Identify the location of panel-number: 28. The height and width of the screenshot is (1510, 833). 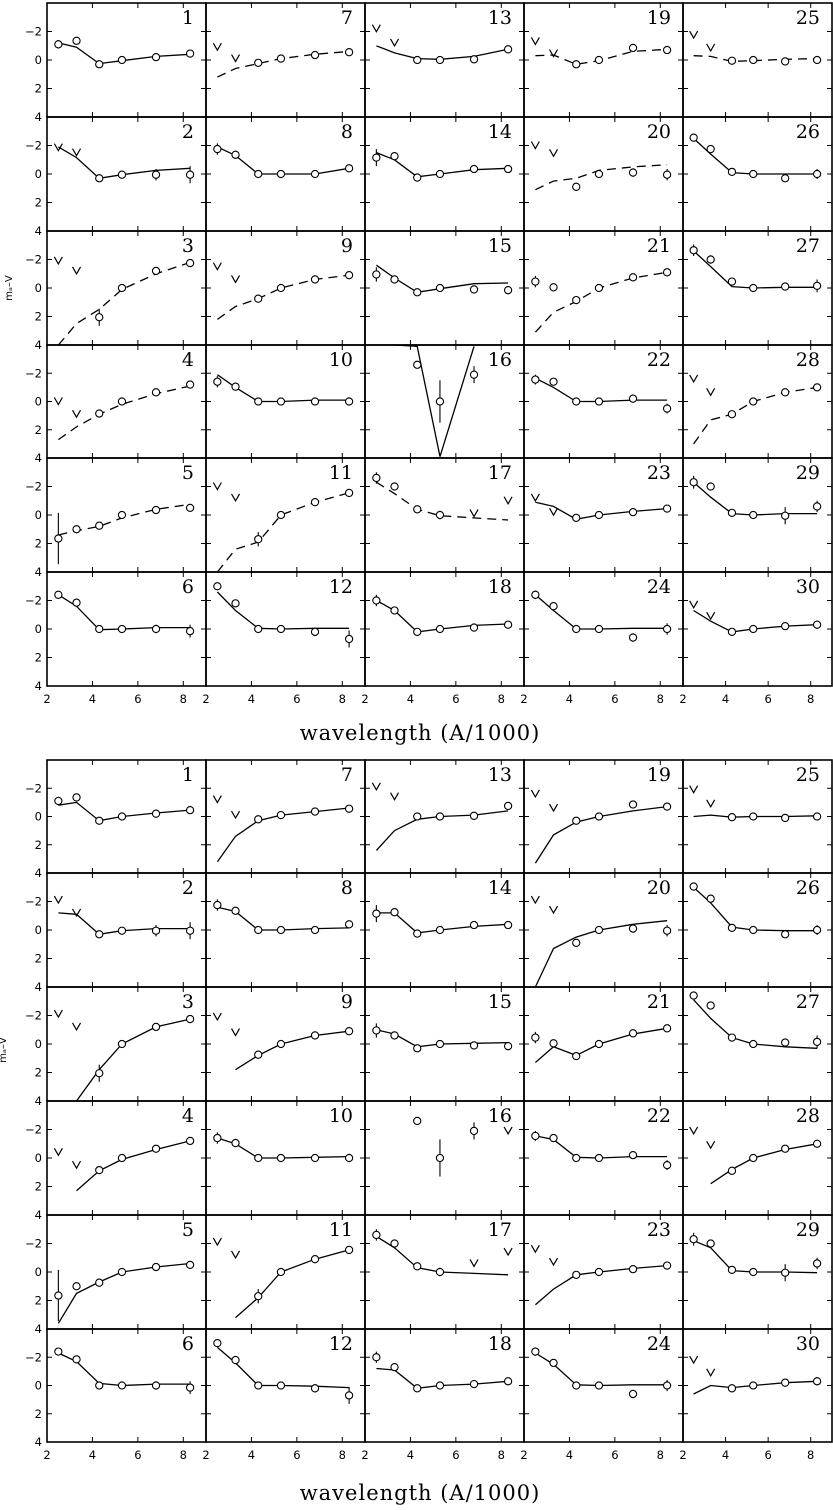
(808, 360).